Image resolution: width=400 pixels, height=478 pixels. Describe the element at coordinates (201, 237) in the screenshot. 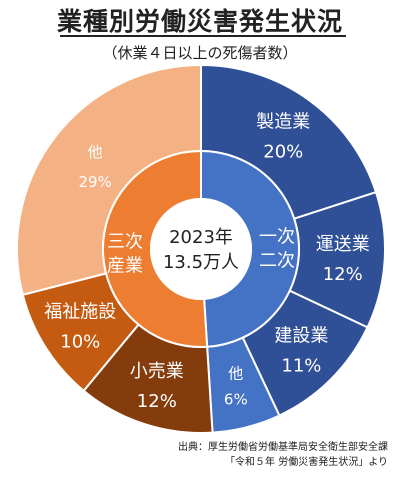

I see `center-year: 2023年` at that location.